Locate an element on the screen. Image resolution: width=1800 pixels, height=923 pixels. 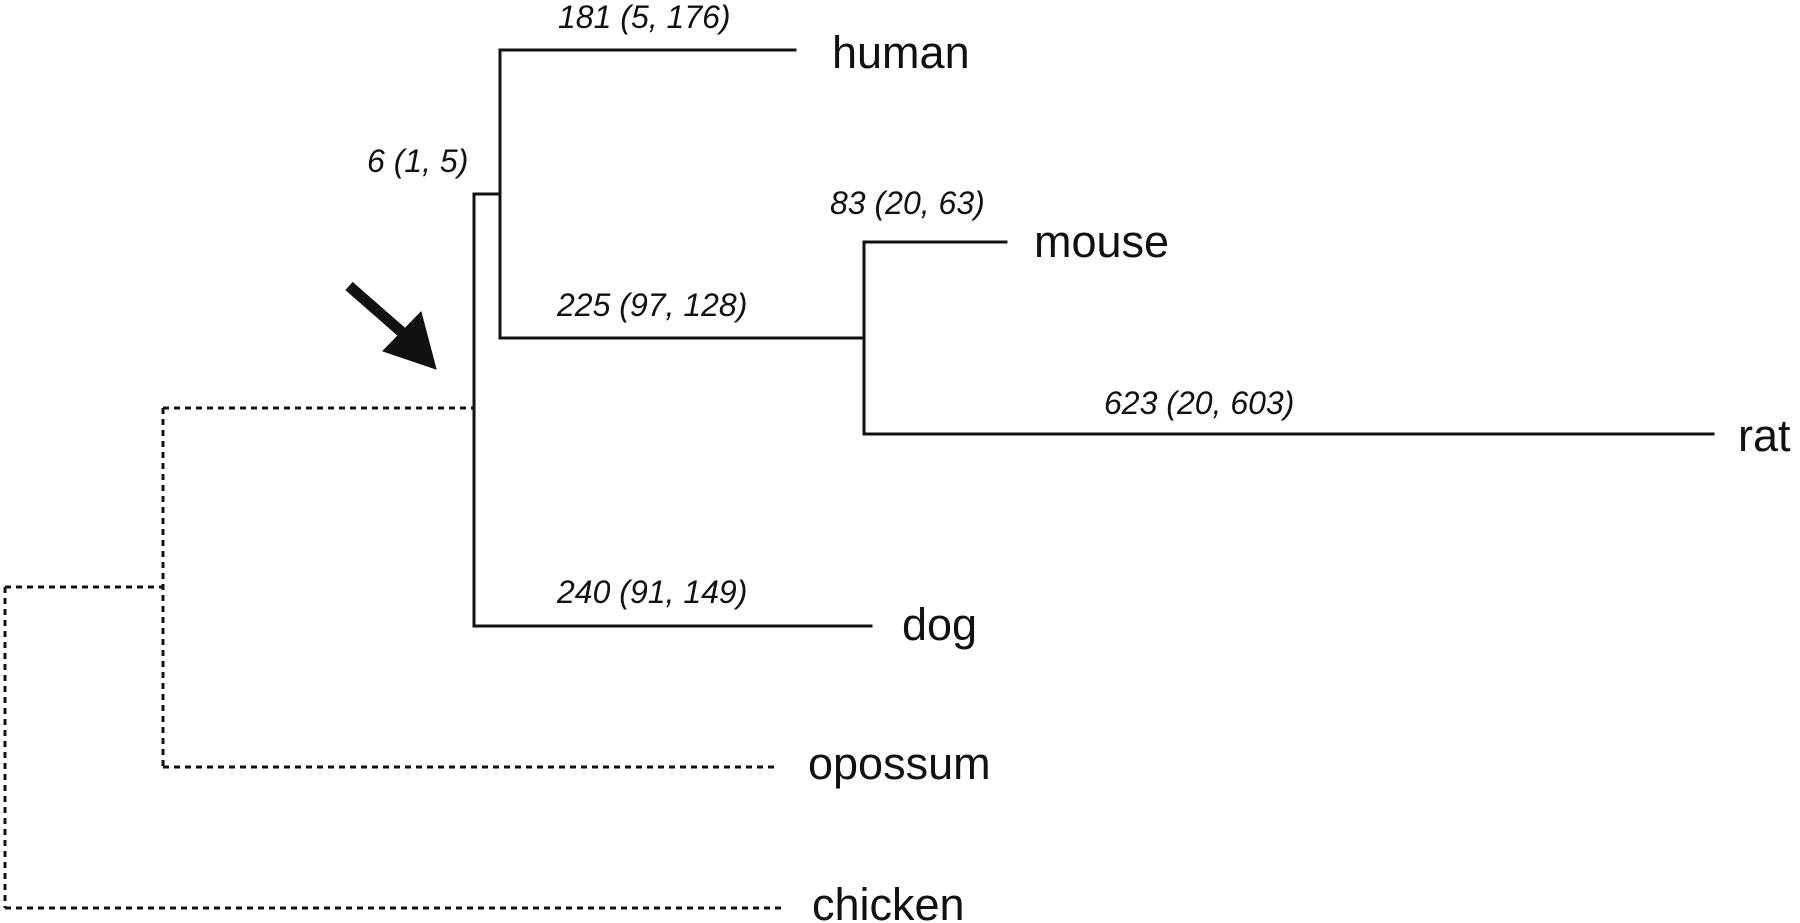
pointer-arrow-icon is located at coordinates (391, 325).